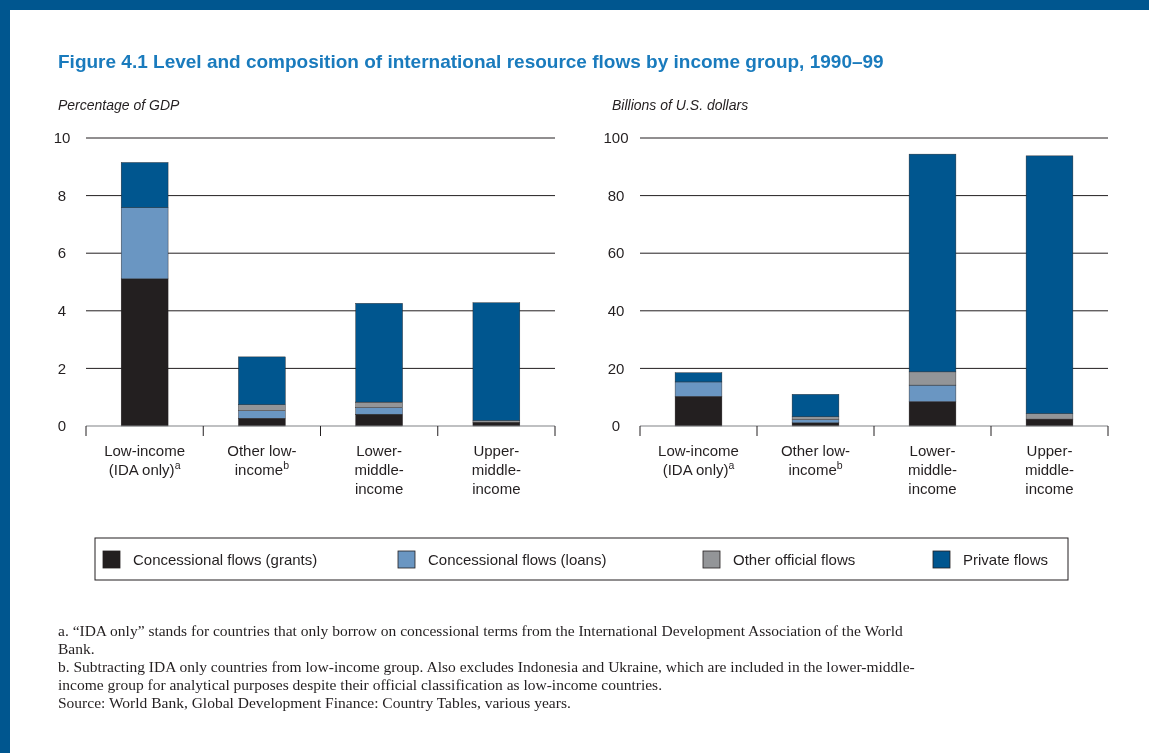  I want to click on y-tick-label: 80, so click(616, 195).